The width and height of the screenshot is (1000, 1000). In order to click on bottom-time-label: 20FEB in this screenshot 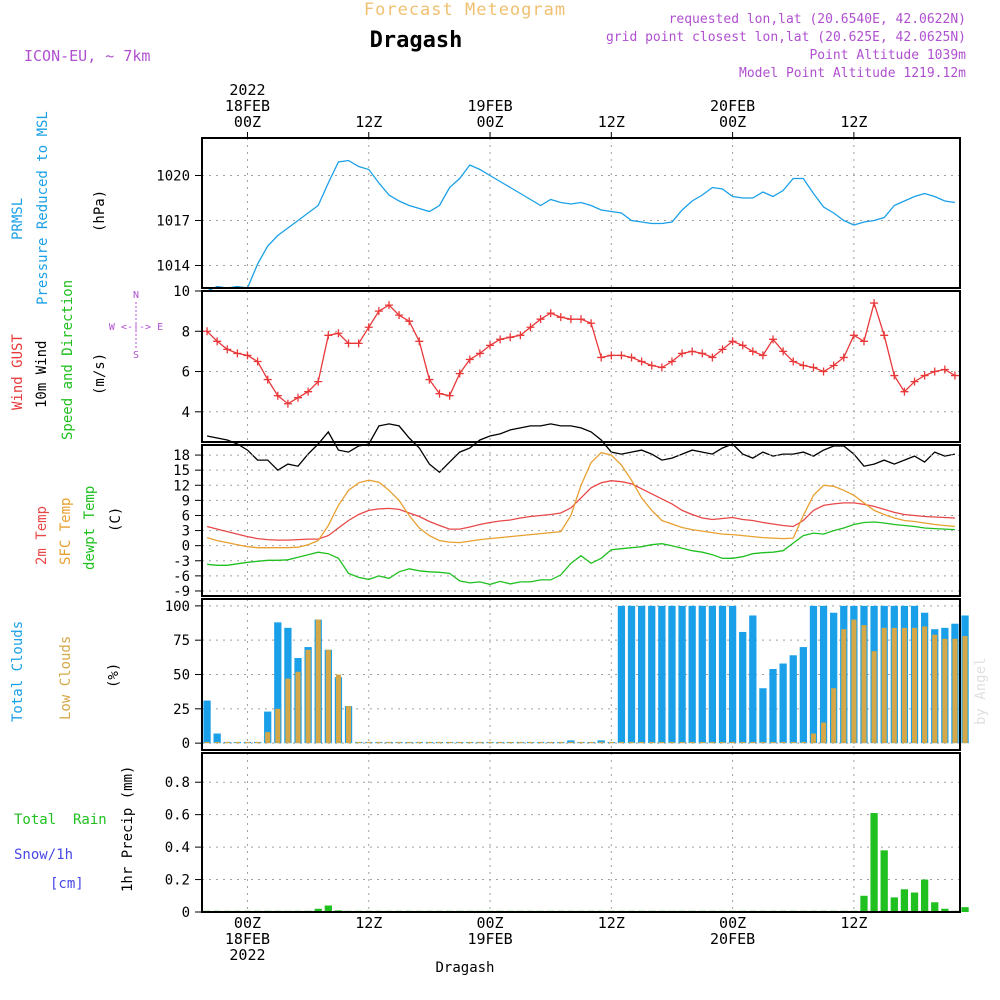, I will do `click(732, 939)`.